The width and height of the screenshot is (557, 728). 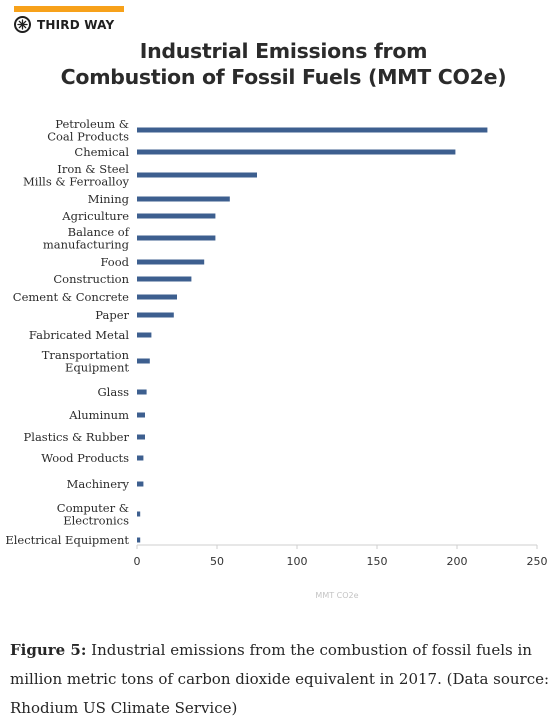 I want to click on x-tick-labels-group: 0 50 100 150 200 250, so click(x=341, y=556).